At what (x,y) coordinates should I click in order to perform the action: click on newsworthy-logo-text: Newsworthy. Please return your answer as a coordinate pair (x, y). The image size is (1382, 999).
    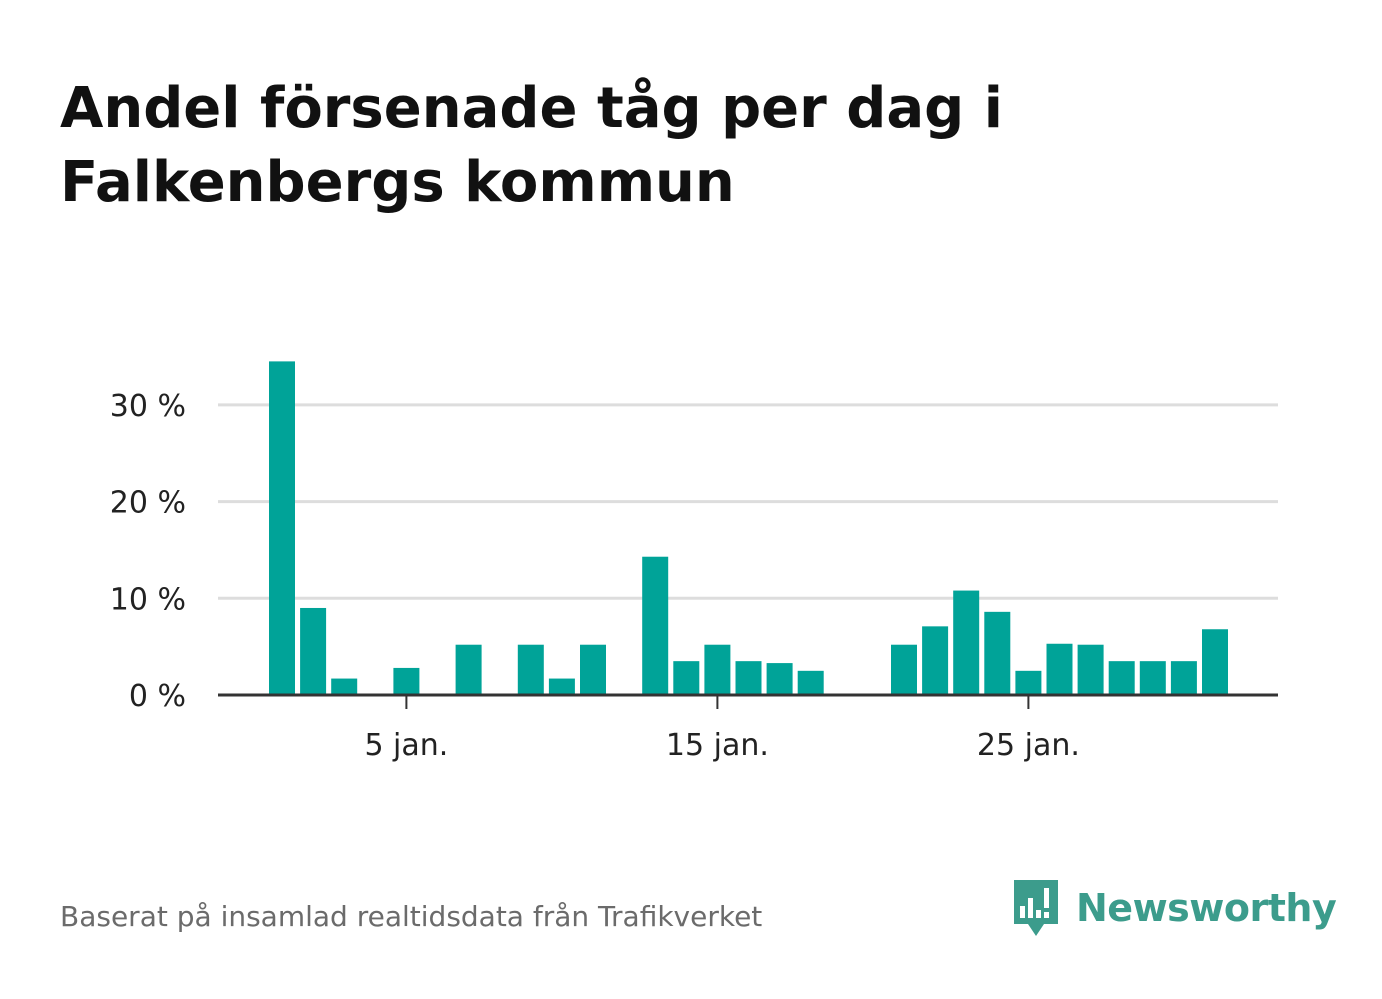
    Looking at the image, I should click on (1206, 908).